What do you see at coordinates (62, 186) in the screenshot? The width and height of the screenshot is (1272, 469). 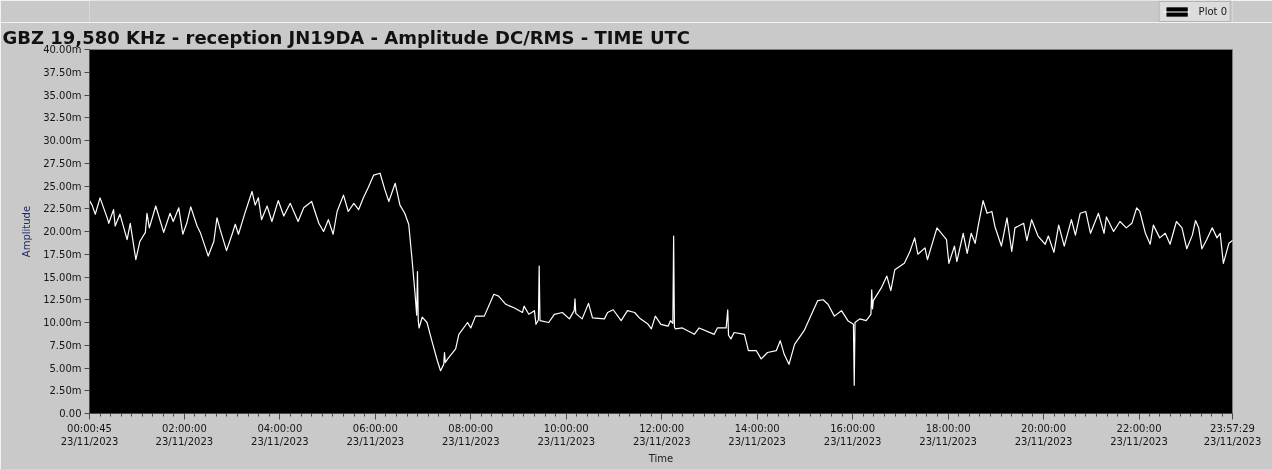 I see `y-tick-label: 25.00m` at bounding box center [62, 186].